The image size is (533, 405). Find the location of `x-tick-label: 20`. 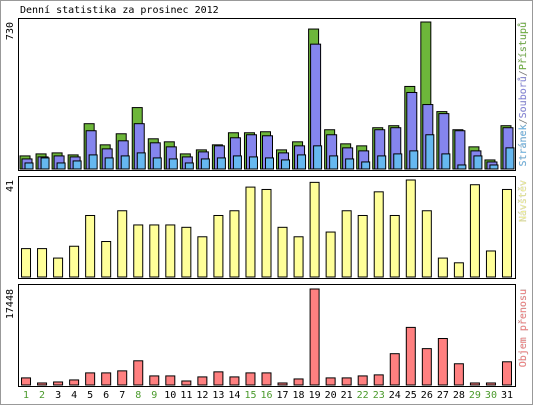

x-tick-label: 20 is located at coordinates (331, 395).